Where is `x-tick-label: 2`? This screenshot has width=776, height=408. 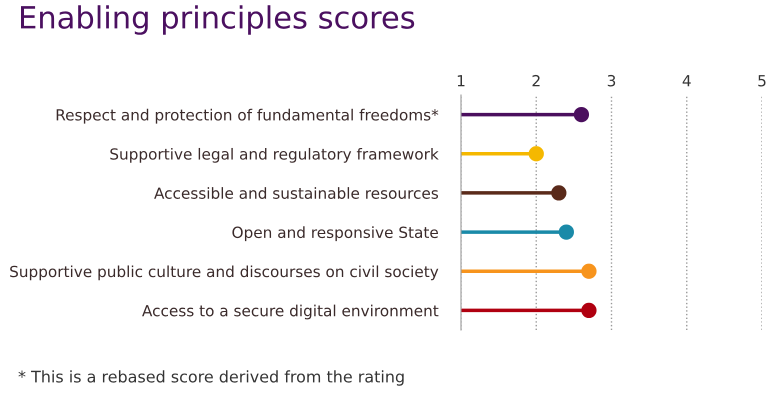
x-tick-label: 2 is located at coordinates (536, 80).